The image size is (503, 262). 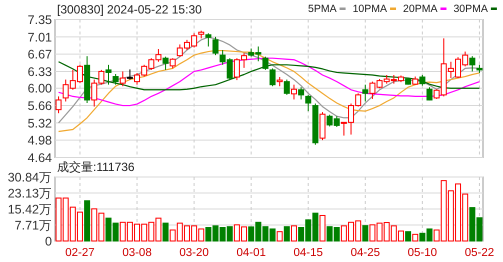 I want to click on y-tick-label: 4.64, so click(x=40, y=158).